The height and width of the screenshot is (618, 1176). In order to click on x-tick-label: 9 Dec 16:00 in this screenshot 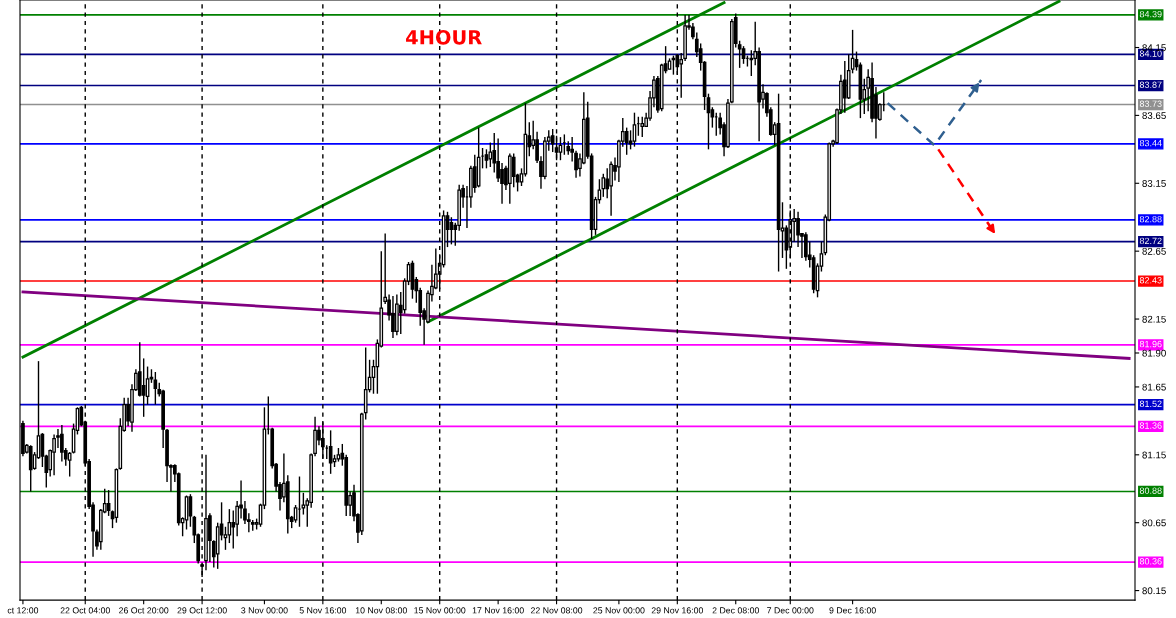, I will do `click(852, 610)`.